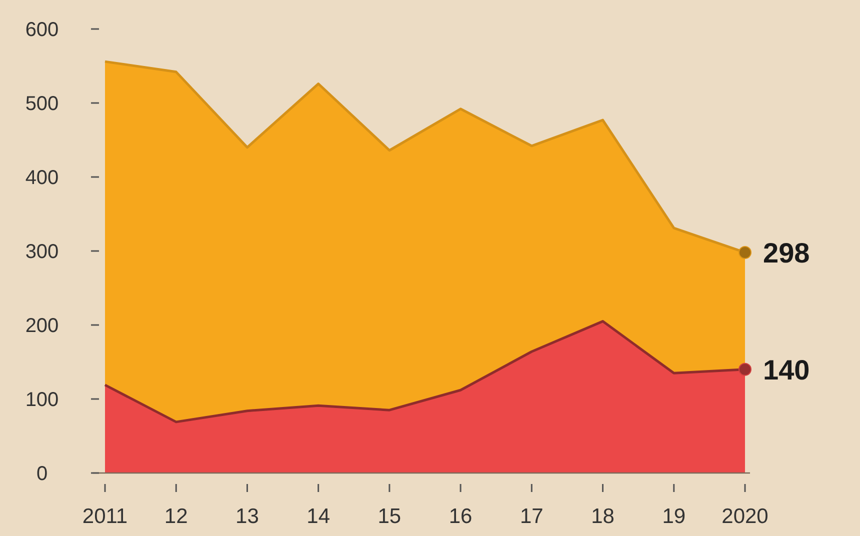 This screenshot has width=860, height=536. I want to click on x-tick-label: 18, so click(602, 516).